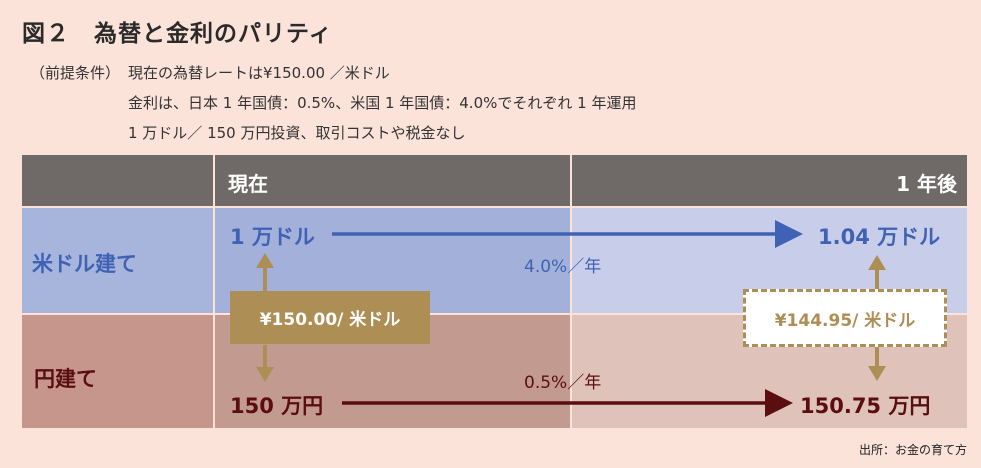 This screenshot has width=981, height=468. What do you see at coordinates (330, 317) in the screenshot?
I see `spot-fx-rate-box: ¥150.00/ 米ドル` at bounding box center [330, 317].